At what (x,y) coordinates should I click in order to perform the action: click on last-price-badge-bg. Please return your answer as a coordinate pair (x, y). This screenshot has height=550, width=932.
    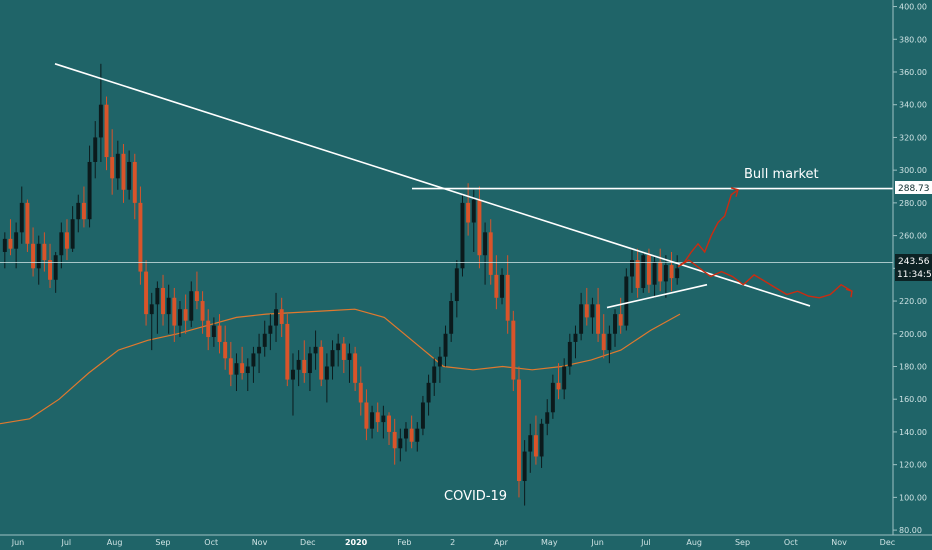
    Looking at the image, I should click on (913, 267).